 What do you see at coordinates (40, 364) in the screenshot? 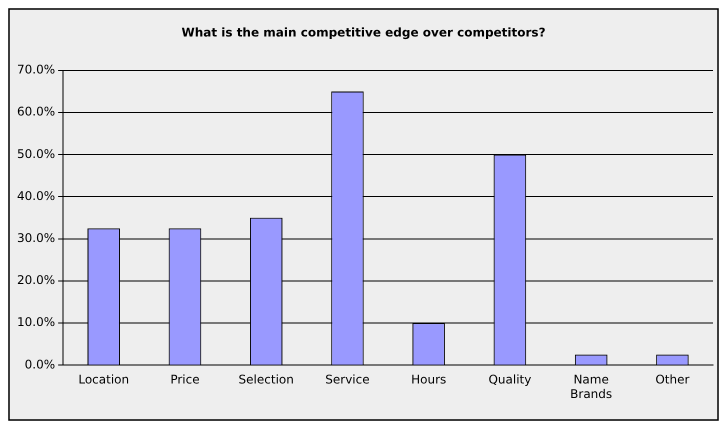
I see `y-tick-label: 0.0%` at bounding box center [40, 364].